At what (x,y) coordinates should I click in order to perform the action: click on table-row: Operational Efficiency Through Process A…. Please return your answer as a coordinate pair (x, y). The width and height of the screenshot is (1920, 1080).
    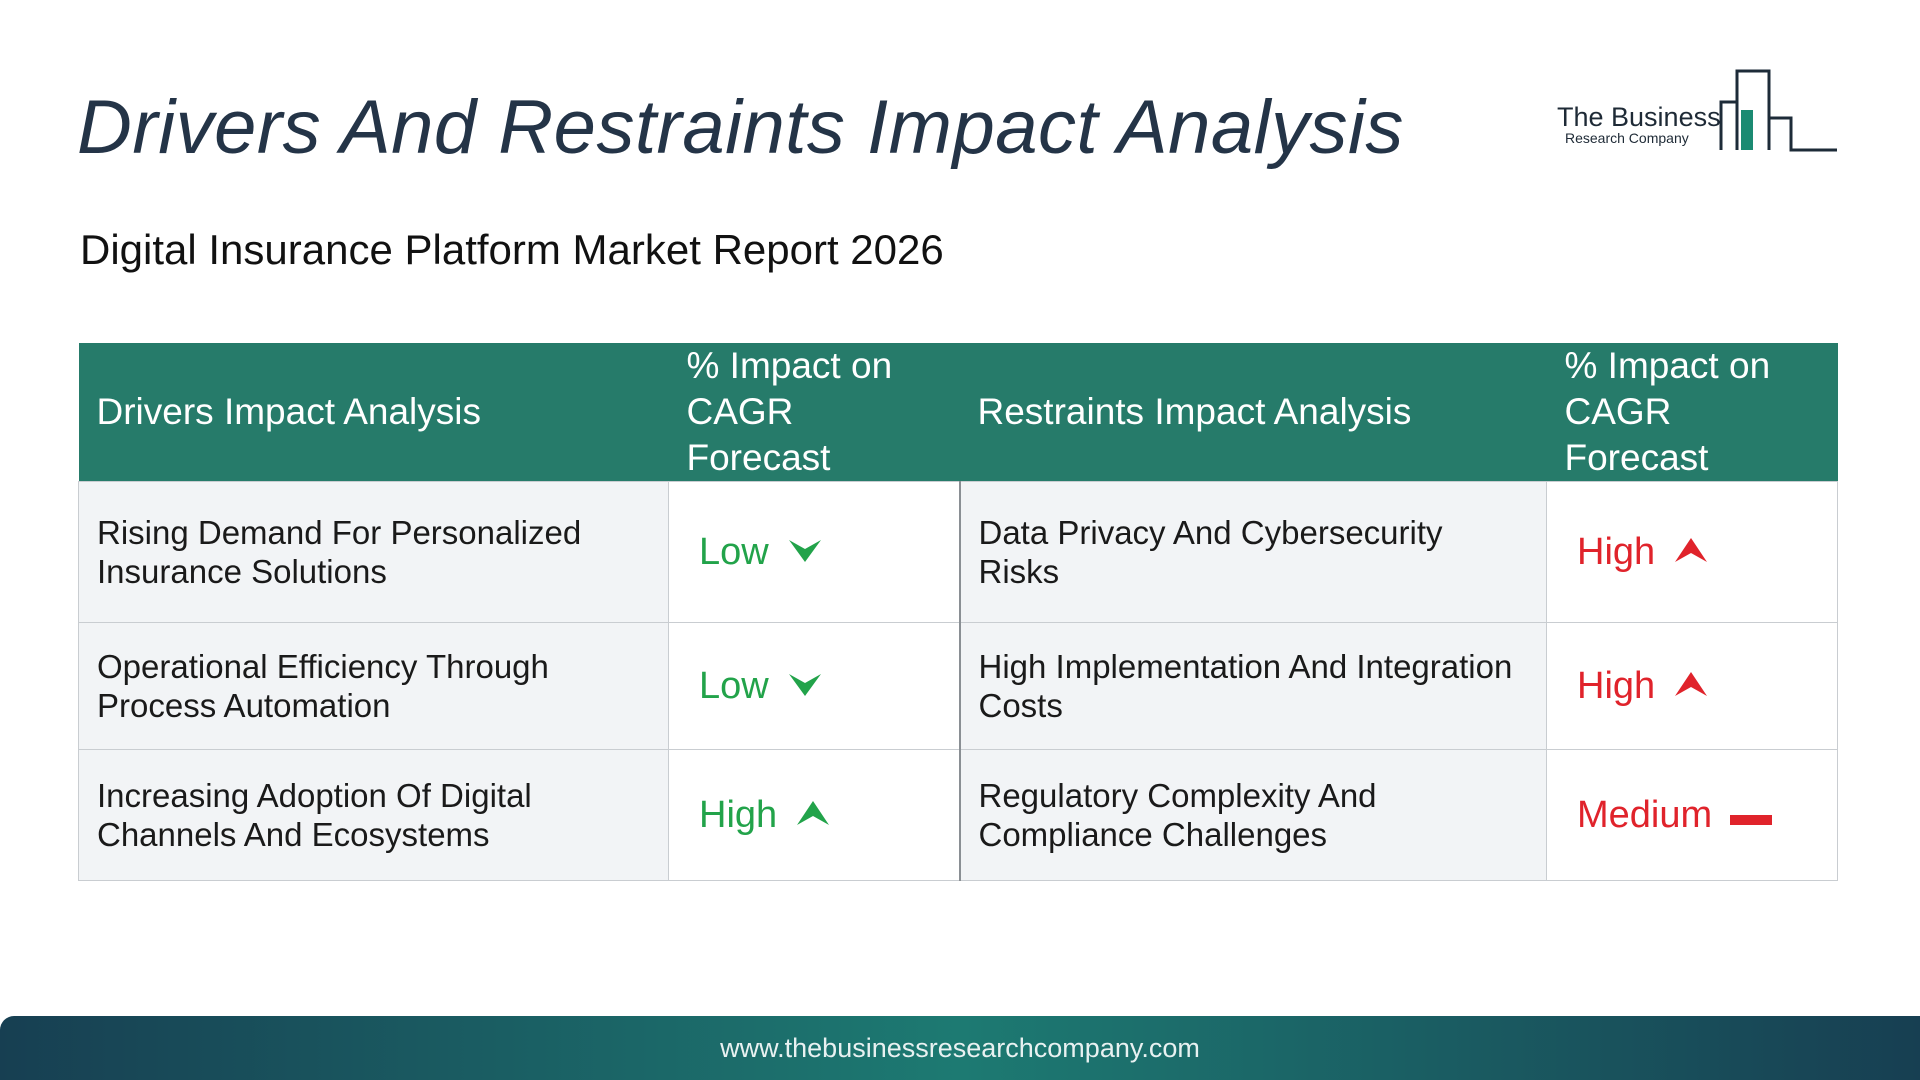
    Looking at the image, I should click on (958, 686).